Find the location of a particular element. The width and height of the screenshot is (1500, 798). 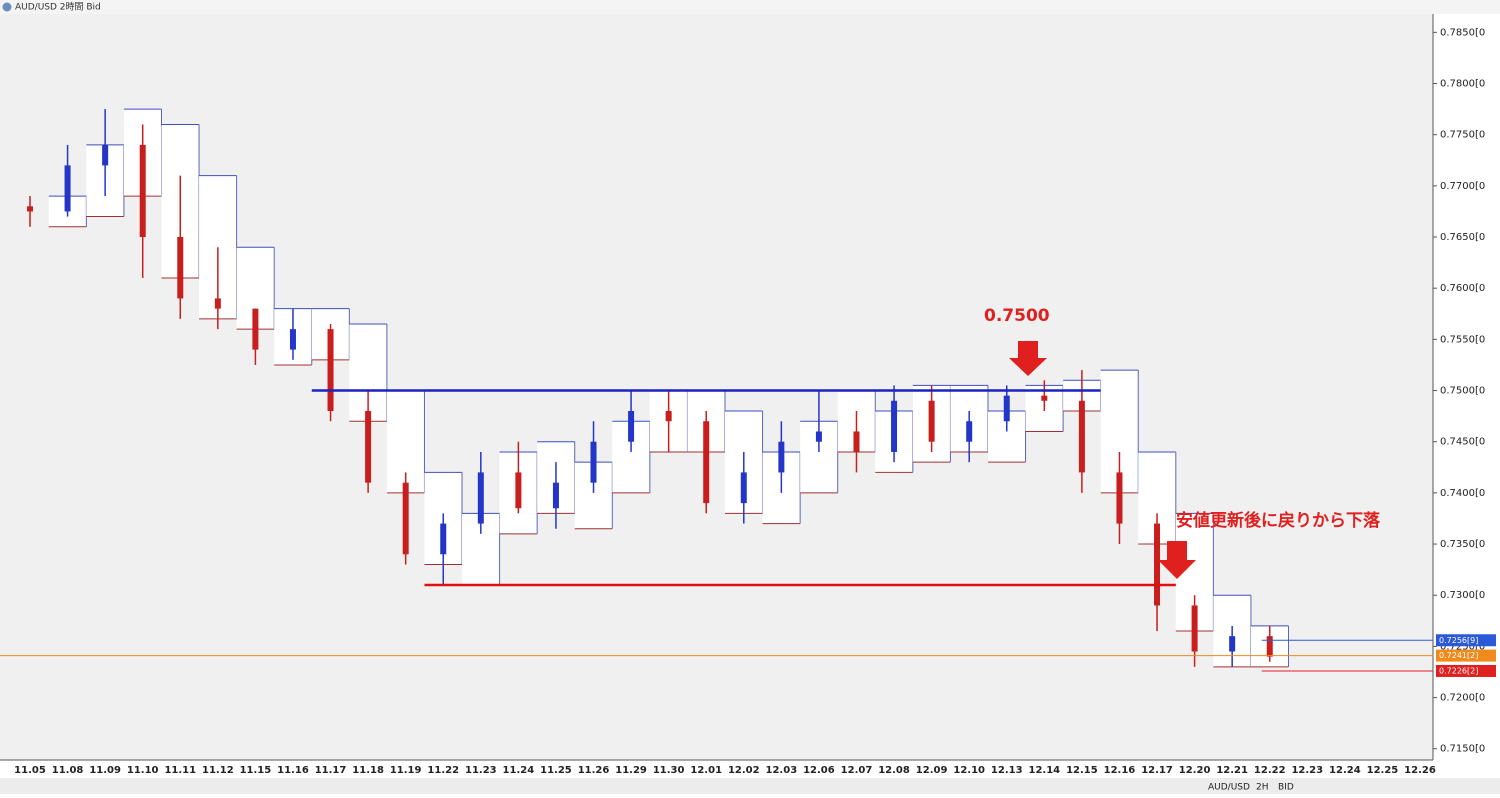

x-tick-label: 12.01 is located at coordinates (706, 770).